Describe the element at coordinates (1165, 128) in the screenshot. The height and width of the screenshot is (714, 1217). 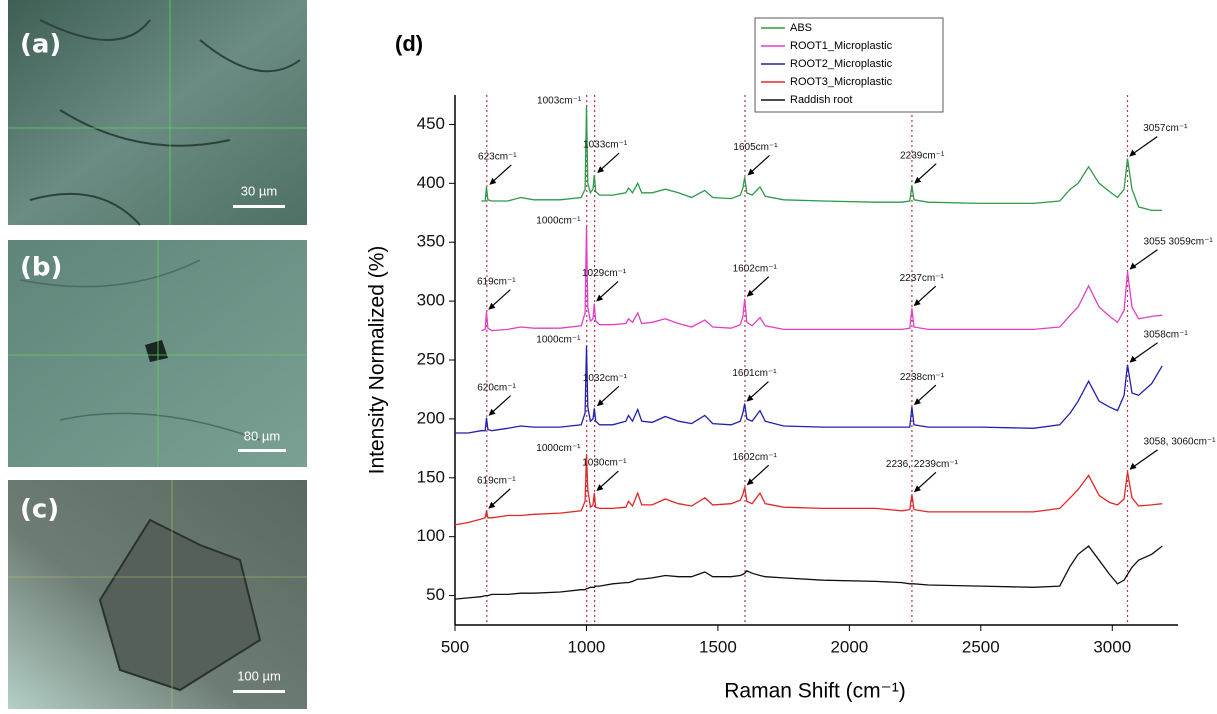
I see `annotation: 3057cm⁻¹` at that location.